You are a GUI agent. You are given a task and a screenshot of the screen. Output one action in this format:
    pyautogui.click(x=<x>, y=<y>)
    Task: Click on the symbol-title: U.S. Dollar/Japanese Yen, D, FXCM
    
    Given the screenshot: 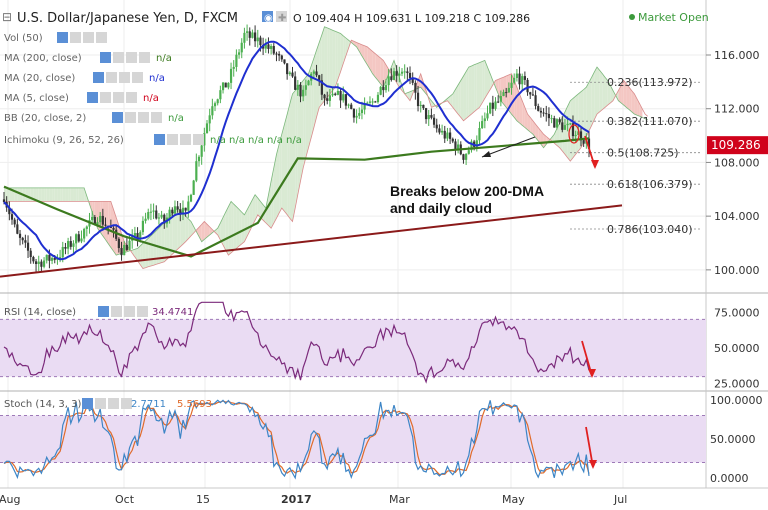 What is the action you would take?
    pyautogui.click(x=127, y=18)
    